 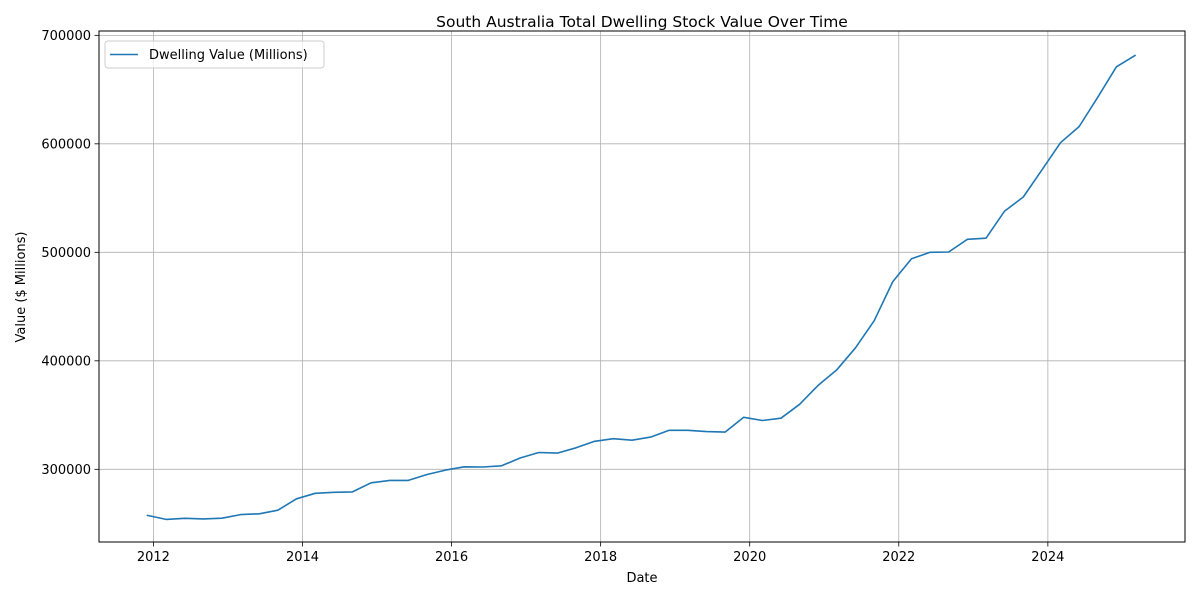 I want to click on x-tick-label: 2022, so click(x=898, y=557).